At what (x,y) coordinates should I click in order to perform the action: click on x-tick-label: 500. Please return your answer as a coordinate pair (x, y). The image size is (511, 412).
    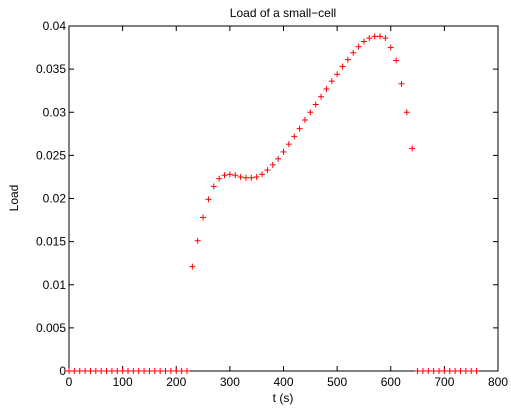
    Looking at the image, I should click on (337, 382).